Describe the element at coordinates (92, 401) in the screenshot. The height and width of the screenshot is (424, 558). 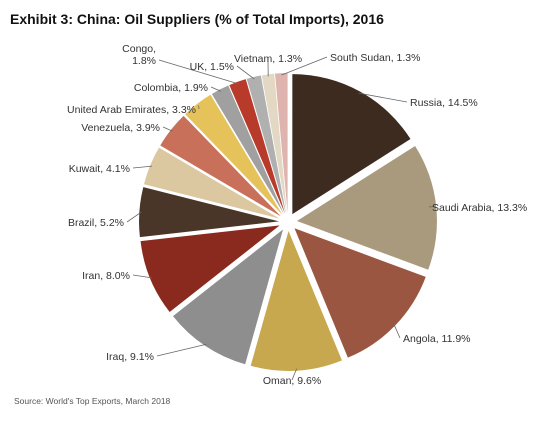
I see `chart-source: Source: World's Top Exports, March 2018` at that location.